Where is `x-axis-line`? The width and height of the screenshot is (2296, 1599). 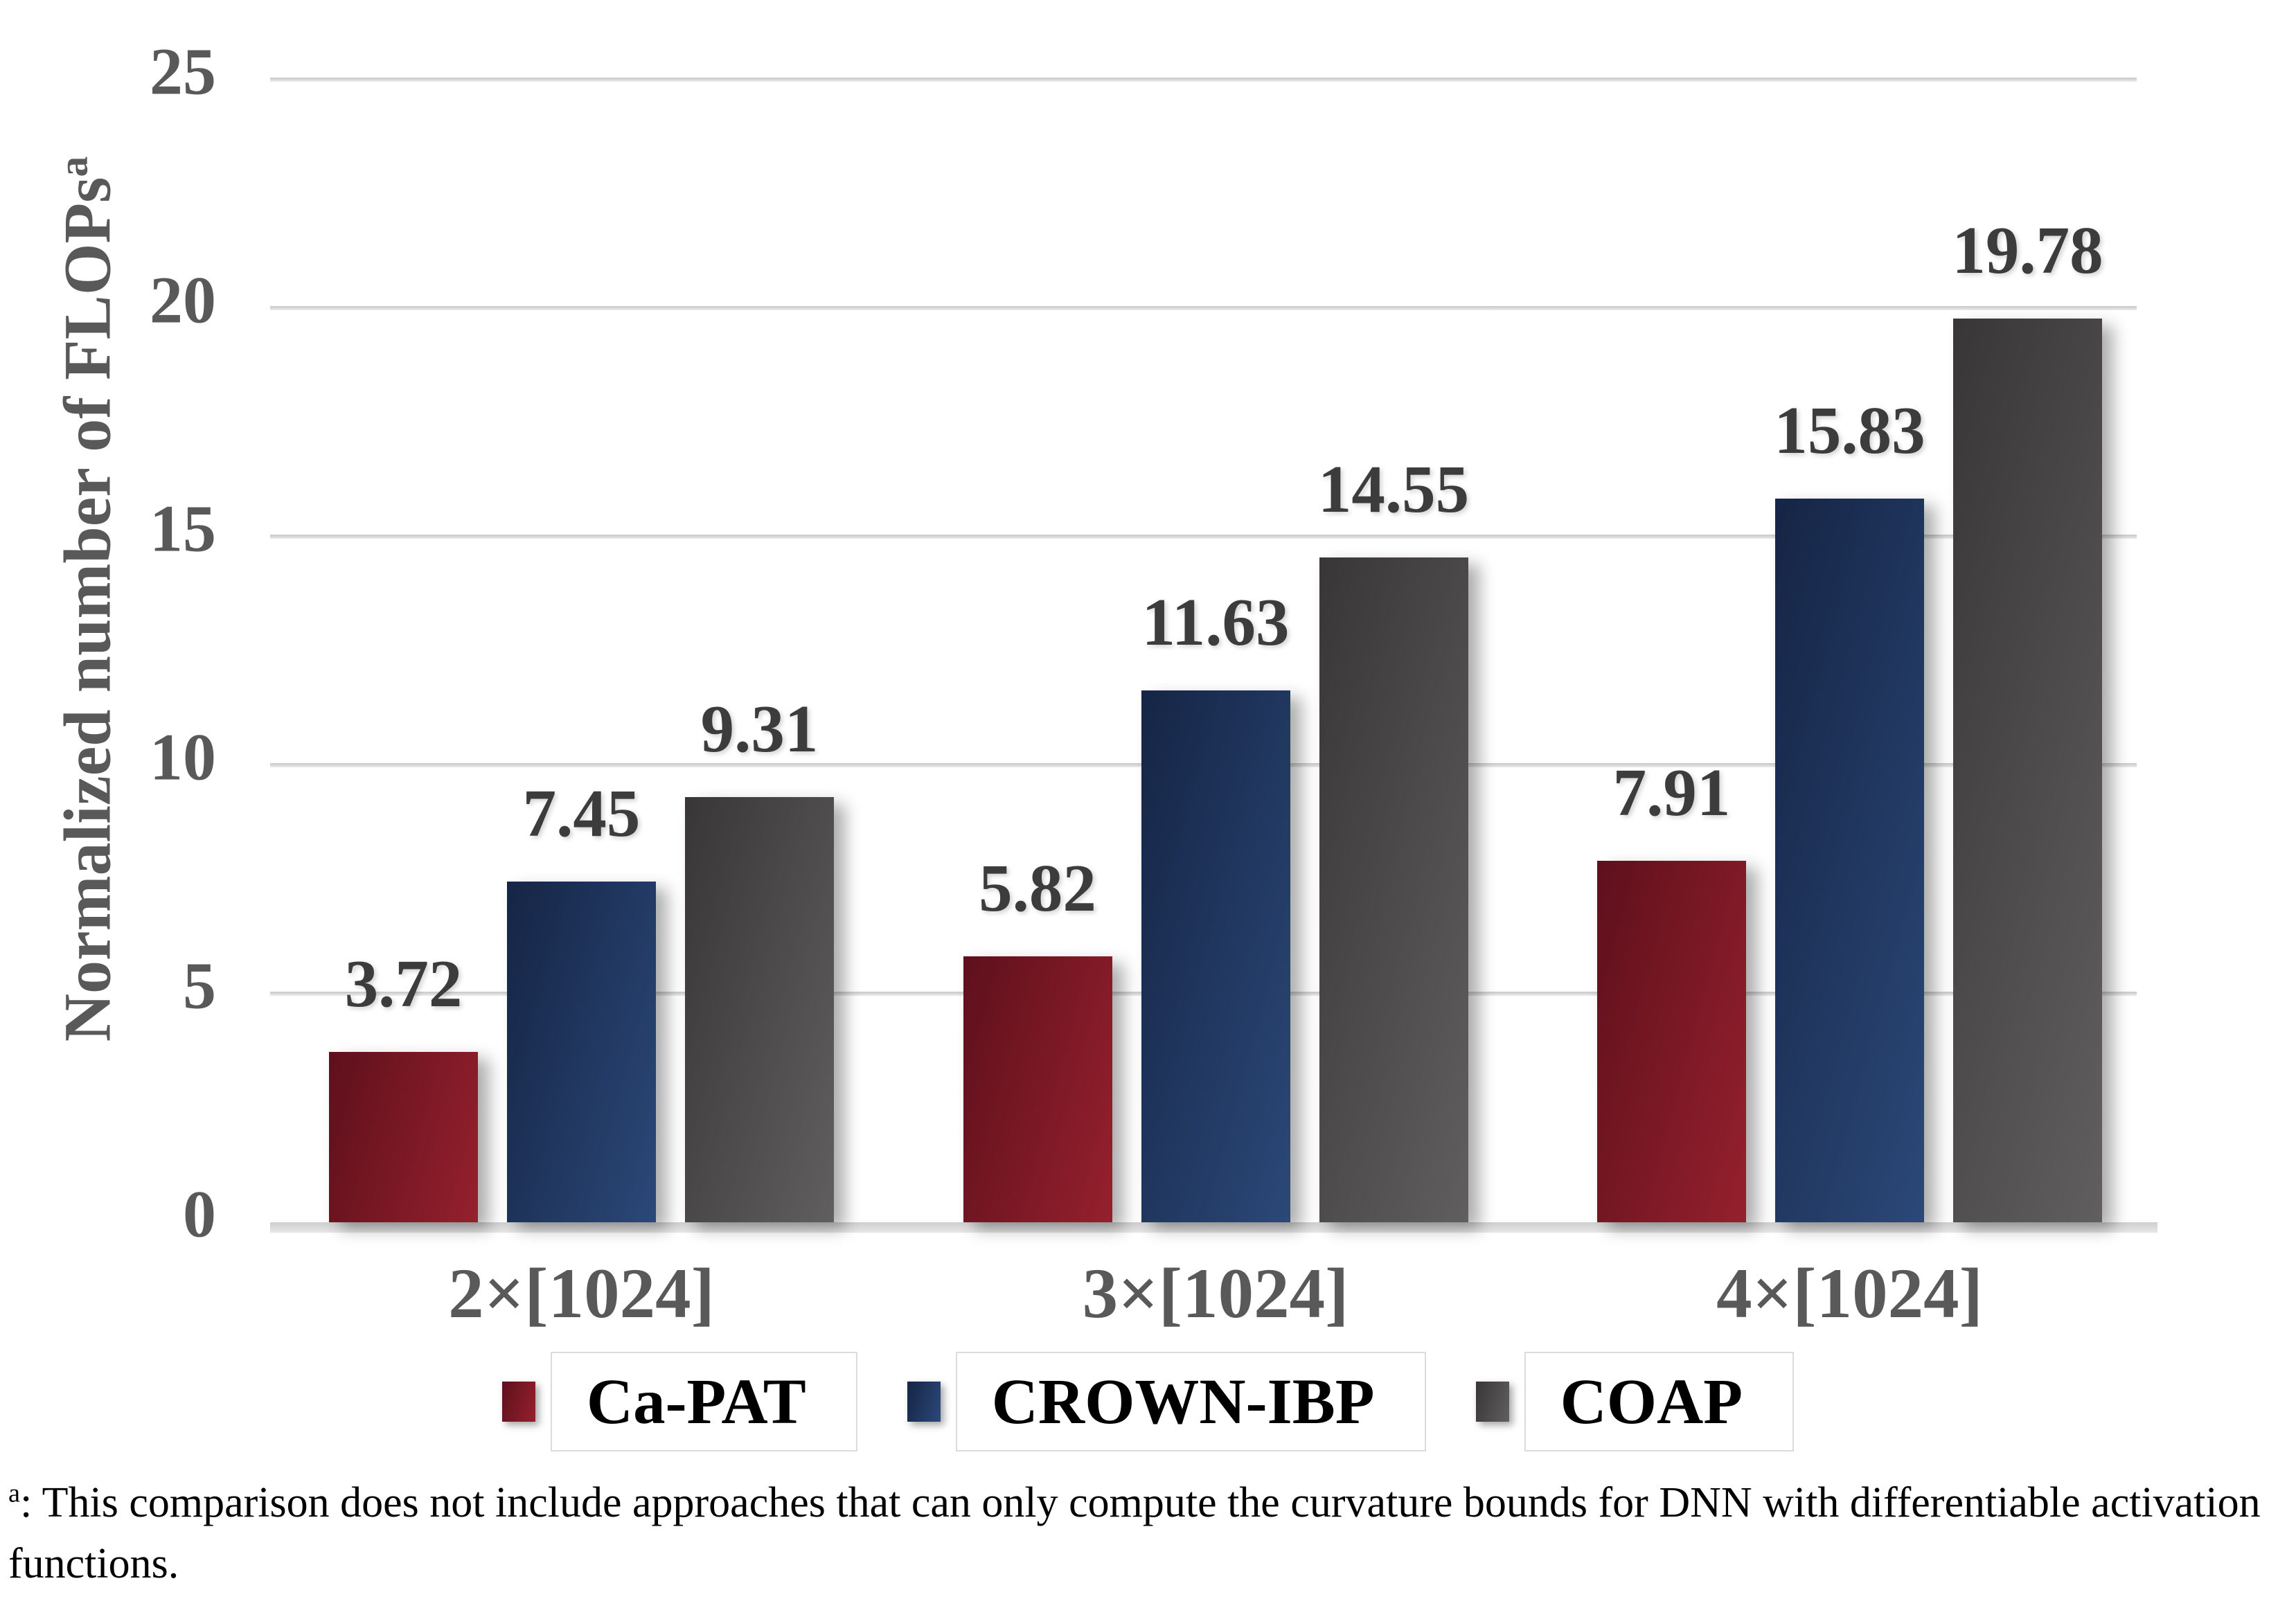
x-axis-line is located at coordinates (1213, 1227).